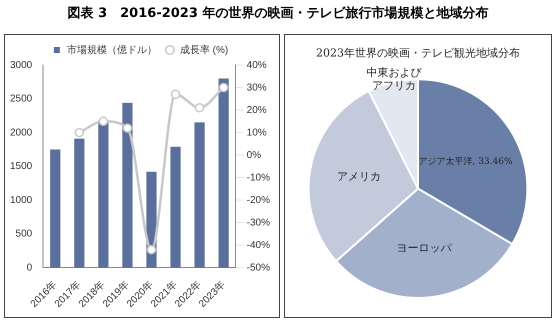  Describe the element at coordinates (256, 132) in the screenshot. I see `y2-tick-label: 10%` at that location.